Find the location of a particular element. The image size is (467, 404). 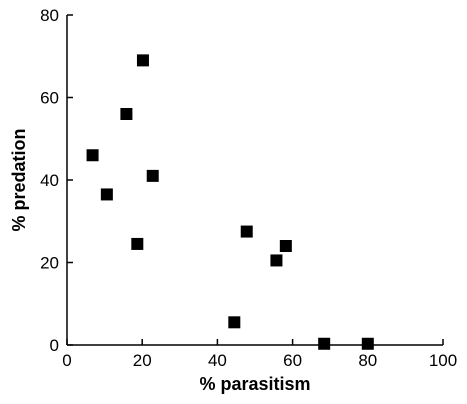

x-tick-label: 100 is located at coordinates (443, 360).